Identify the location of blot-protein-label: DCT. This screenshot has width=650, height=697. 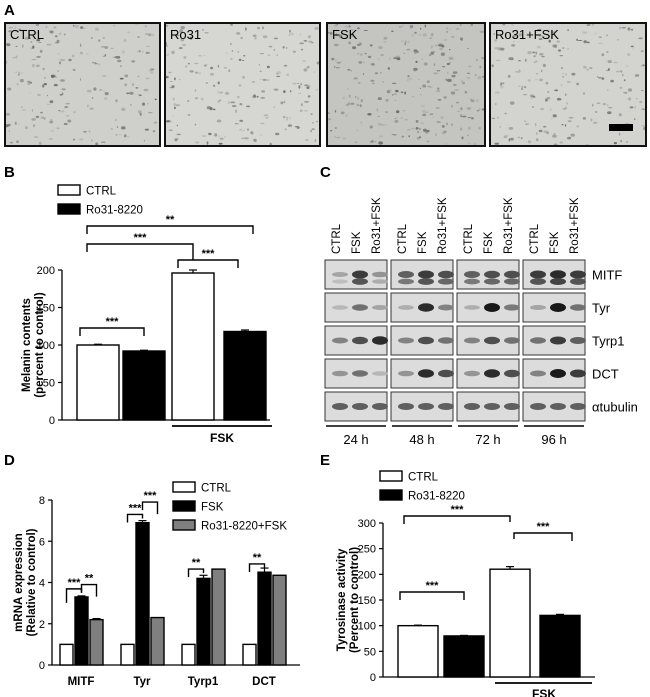
(605, 374).